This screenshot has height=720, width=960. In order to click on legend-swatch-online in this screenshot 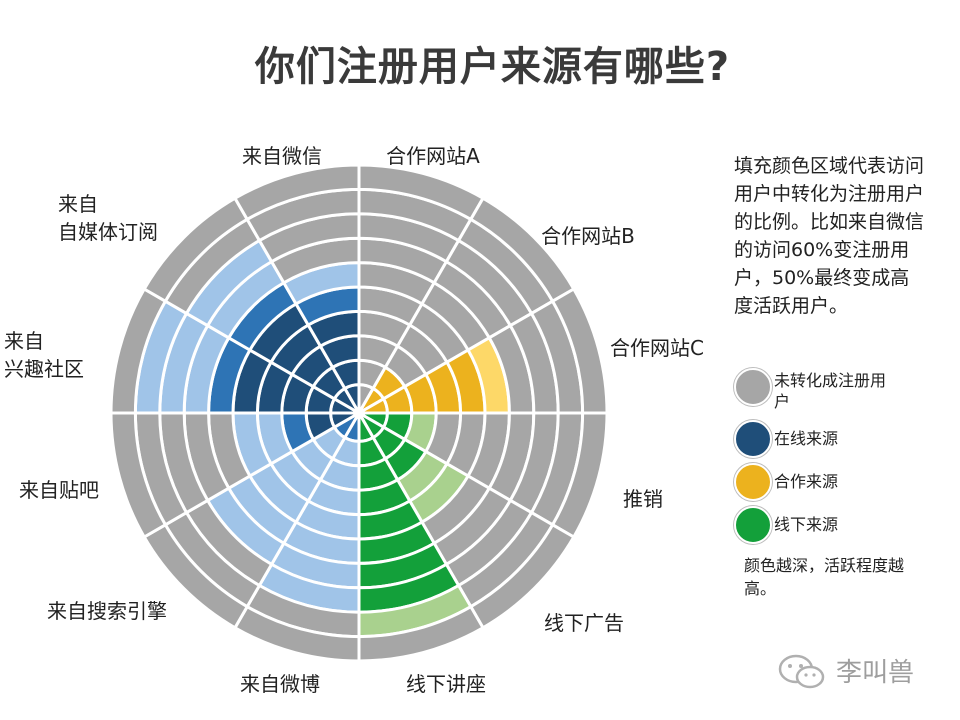, I will do `click(753, 439)`.